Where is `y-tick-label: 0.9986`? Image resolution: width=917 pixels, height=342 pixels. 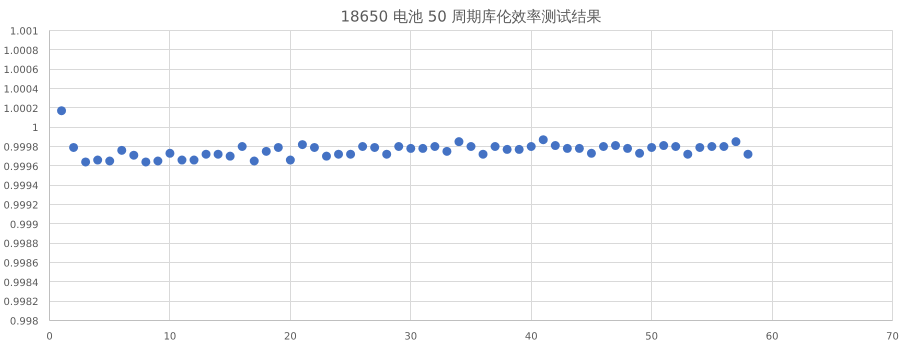 y-tick-label: 0.9986 is located at coordinates (21, 264).